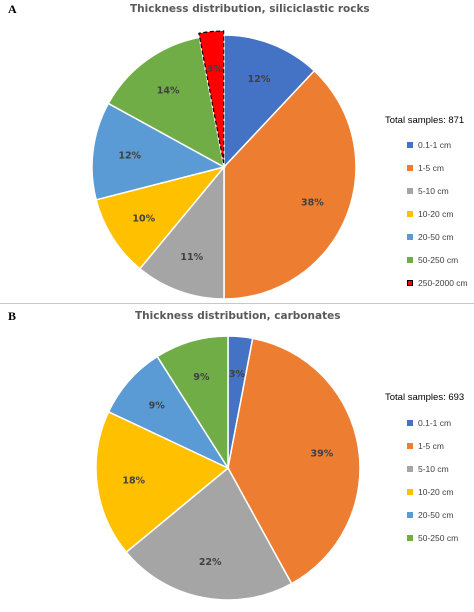  Describe the element at coordinates (12, 9) in the screenshot. I see `panel-a-label: A` at that location.